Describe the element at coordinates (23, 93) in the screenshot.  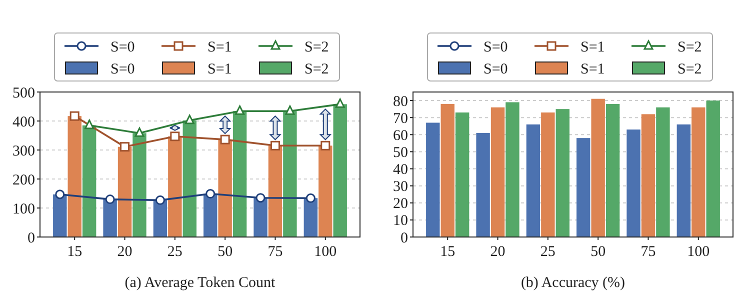
I see `y-tick-label: 500` at that location.